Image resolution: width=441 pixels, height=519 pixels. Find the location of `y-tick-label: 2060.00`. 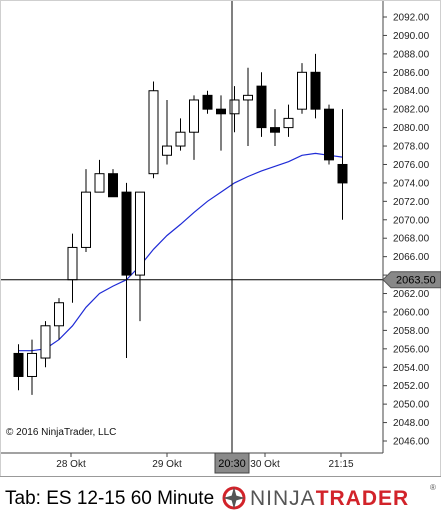

y-tick-label: 2060.00 is located at coordinates (411, 312).